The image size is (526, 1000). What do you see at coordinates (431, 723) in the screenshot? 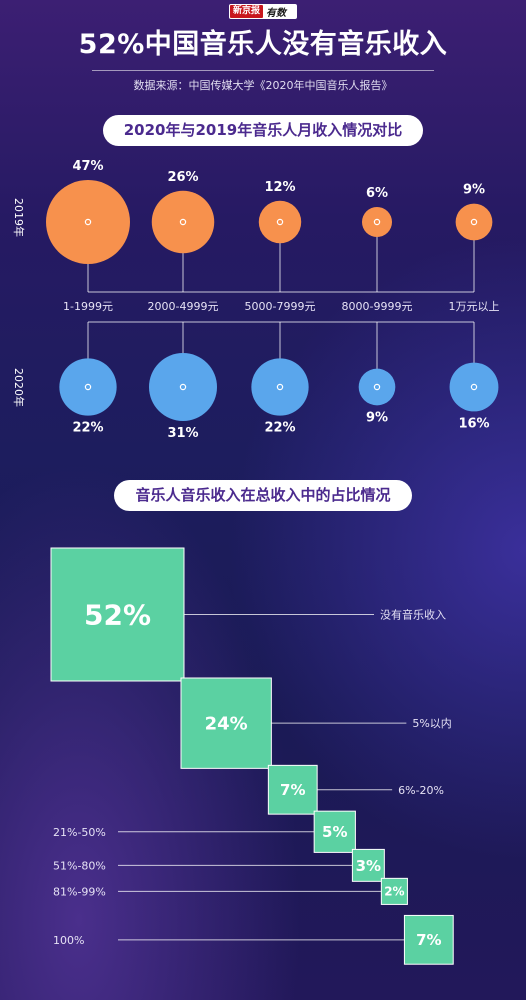
I see `share-category-label: 5%以内` at bounding box center [431, 723].